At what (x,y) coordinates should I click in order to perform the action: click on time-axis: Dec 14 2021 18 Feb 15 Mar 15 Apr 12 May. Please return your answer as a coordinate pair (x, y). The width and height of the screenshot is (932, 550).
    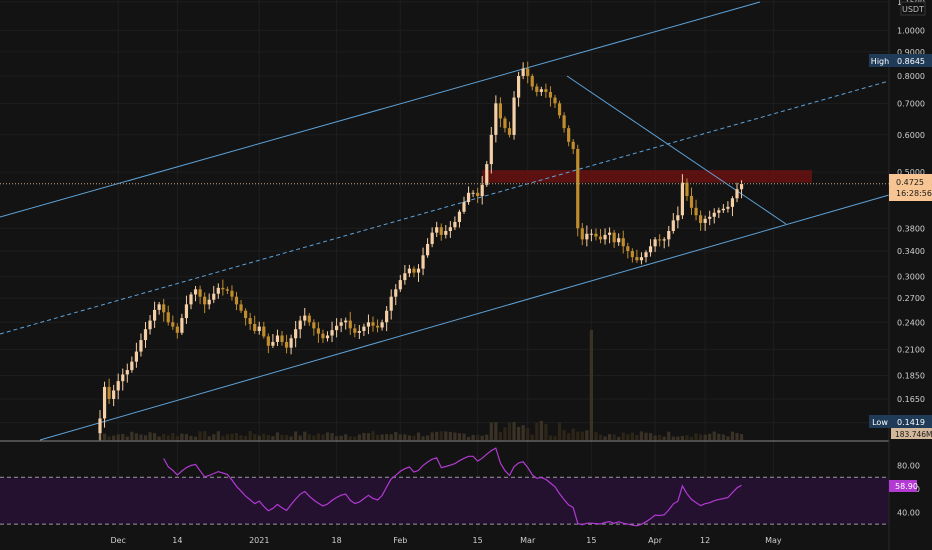
    Looking at the image, I should click on (445, 540).